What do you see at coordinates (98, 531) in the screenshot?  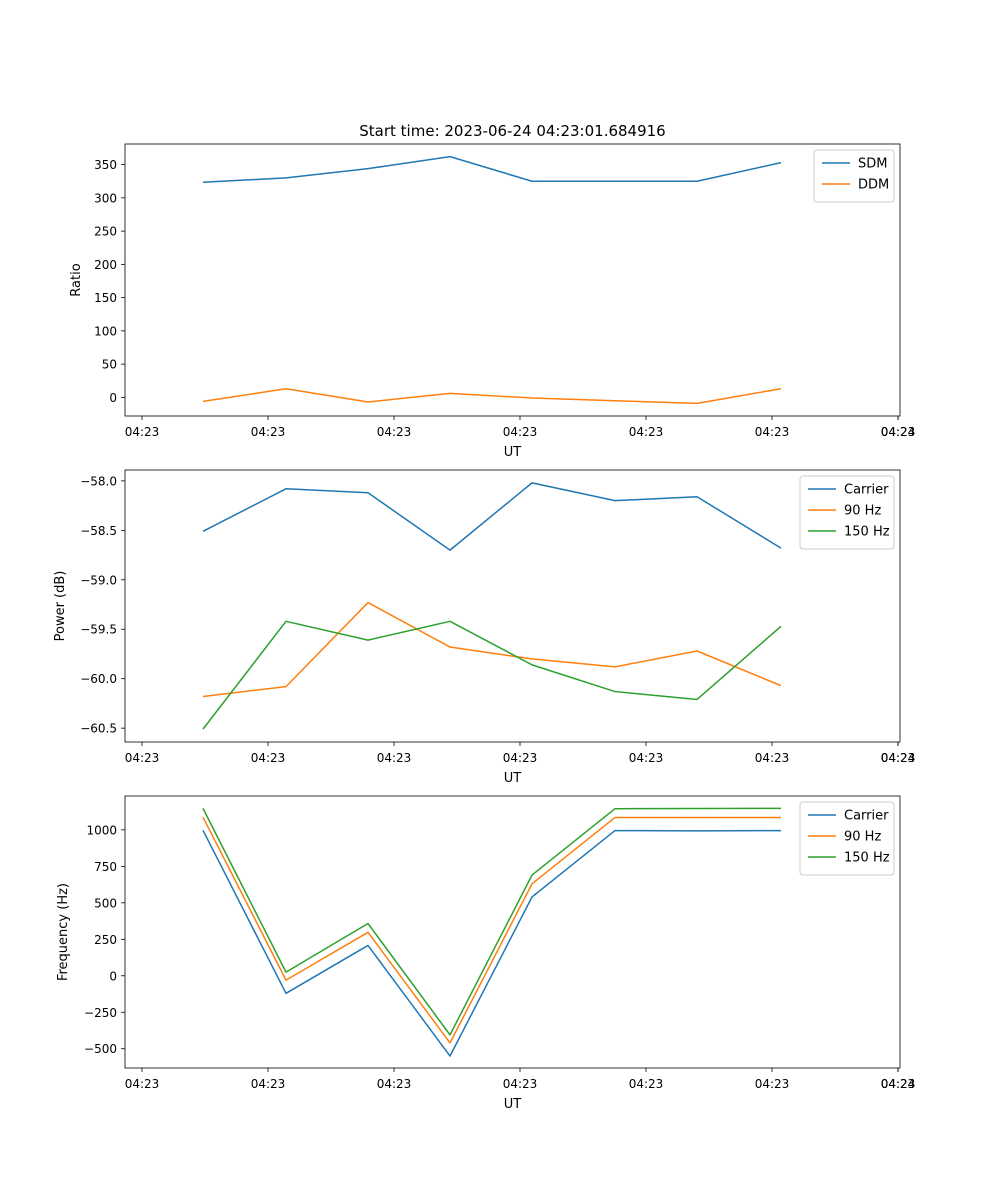 I see `y-tick-label: −58.5` at bounding box center [98, 531].